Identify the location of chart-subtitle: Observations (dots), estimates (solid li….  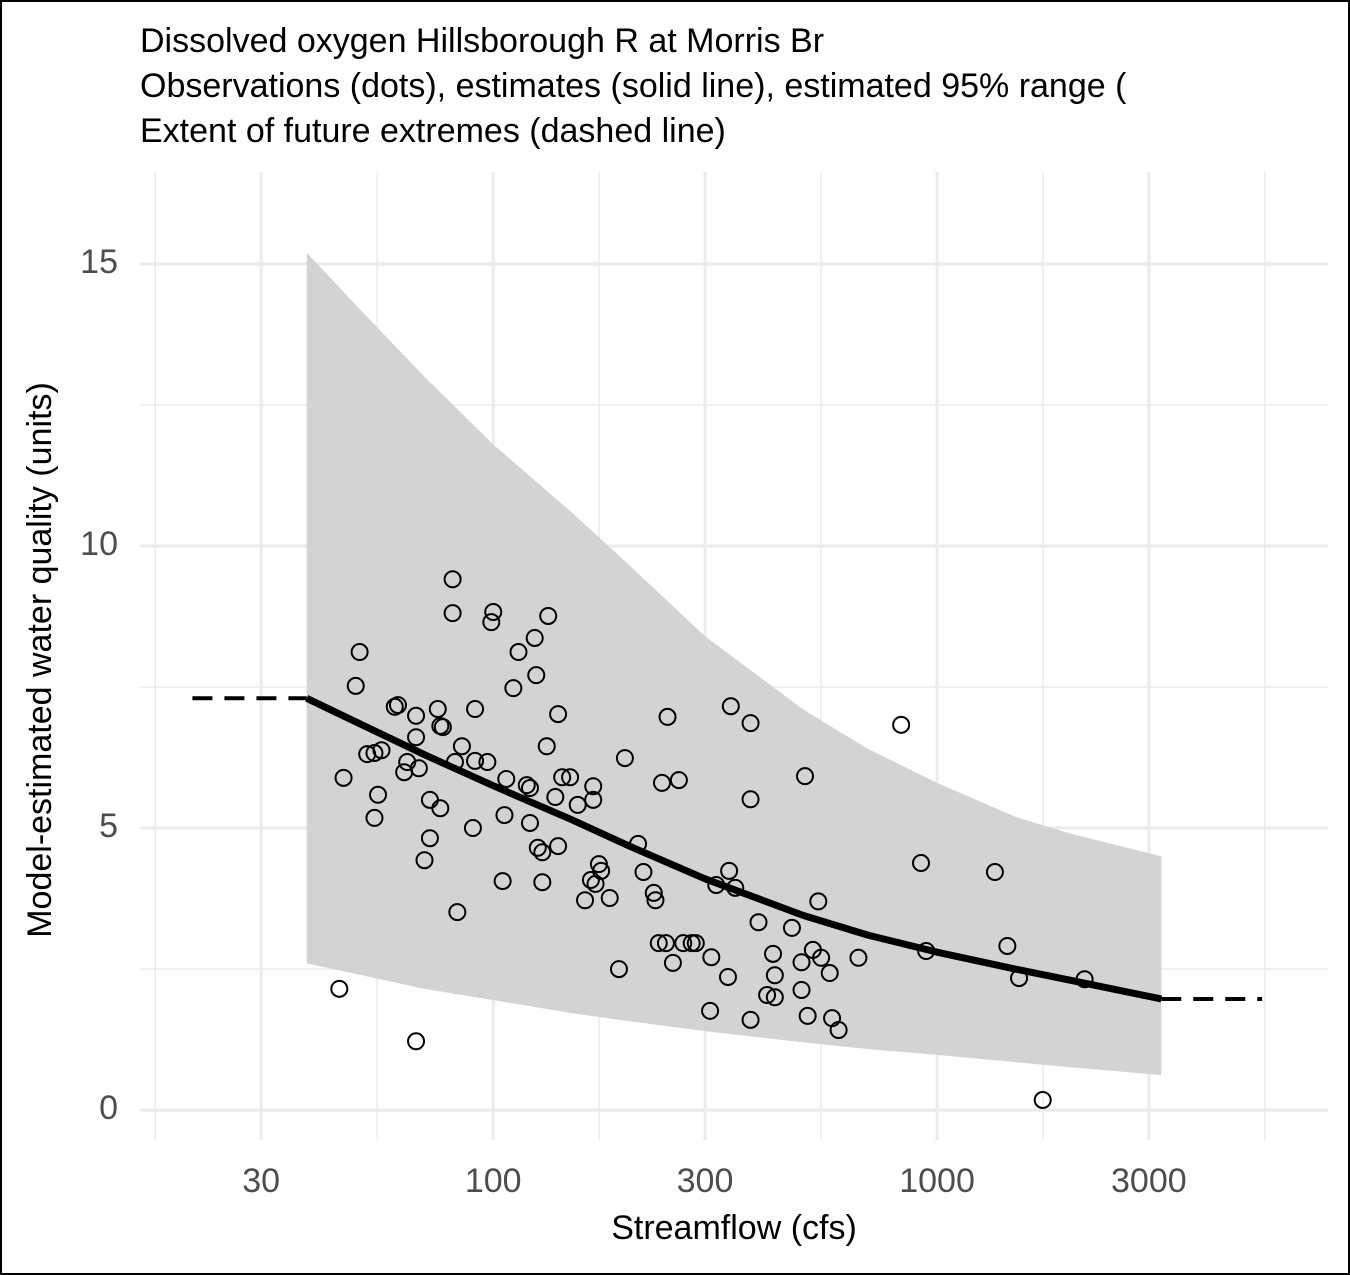
(633, 86).